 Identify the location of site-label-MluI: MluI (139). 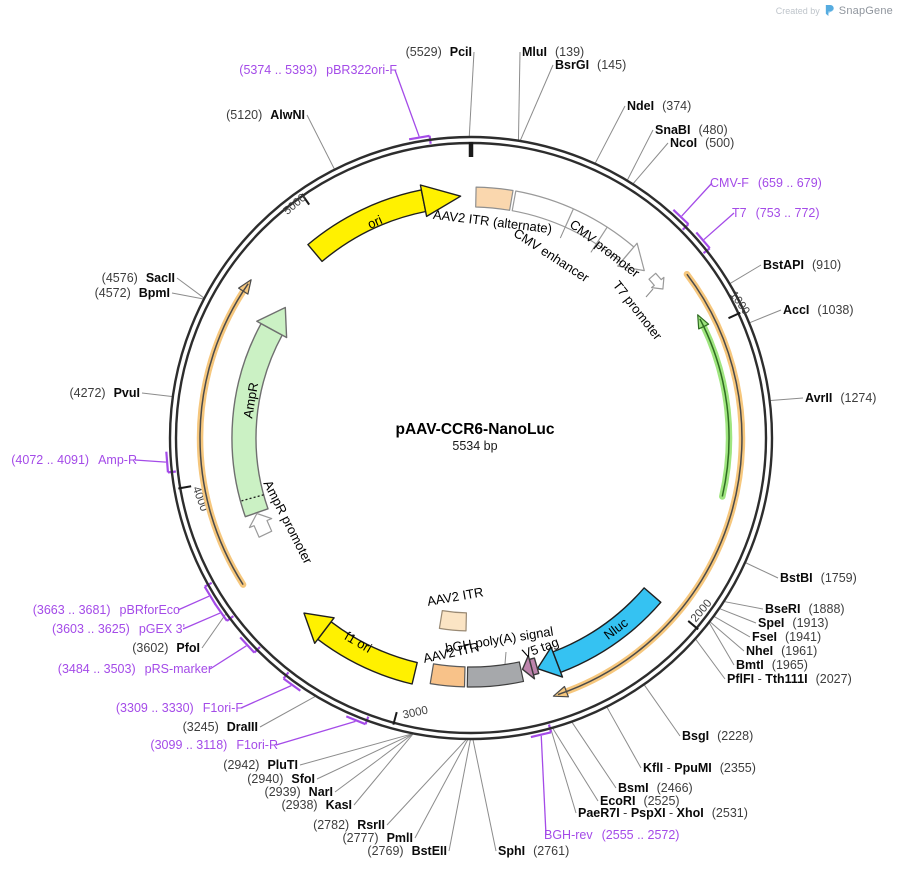
(553, 52).